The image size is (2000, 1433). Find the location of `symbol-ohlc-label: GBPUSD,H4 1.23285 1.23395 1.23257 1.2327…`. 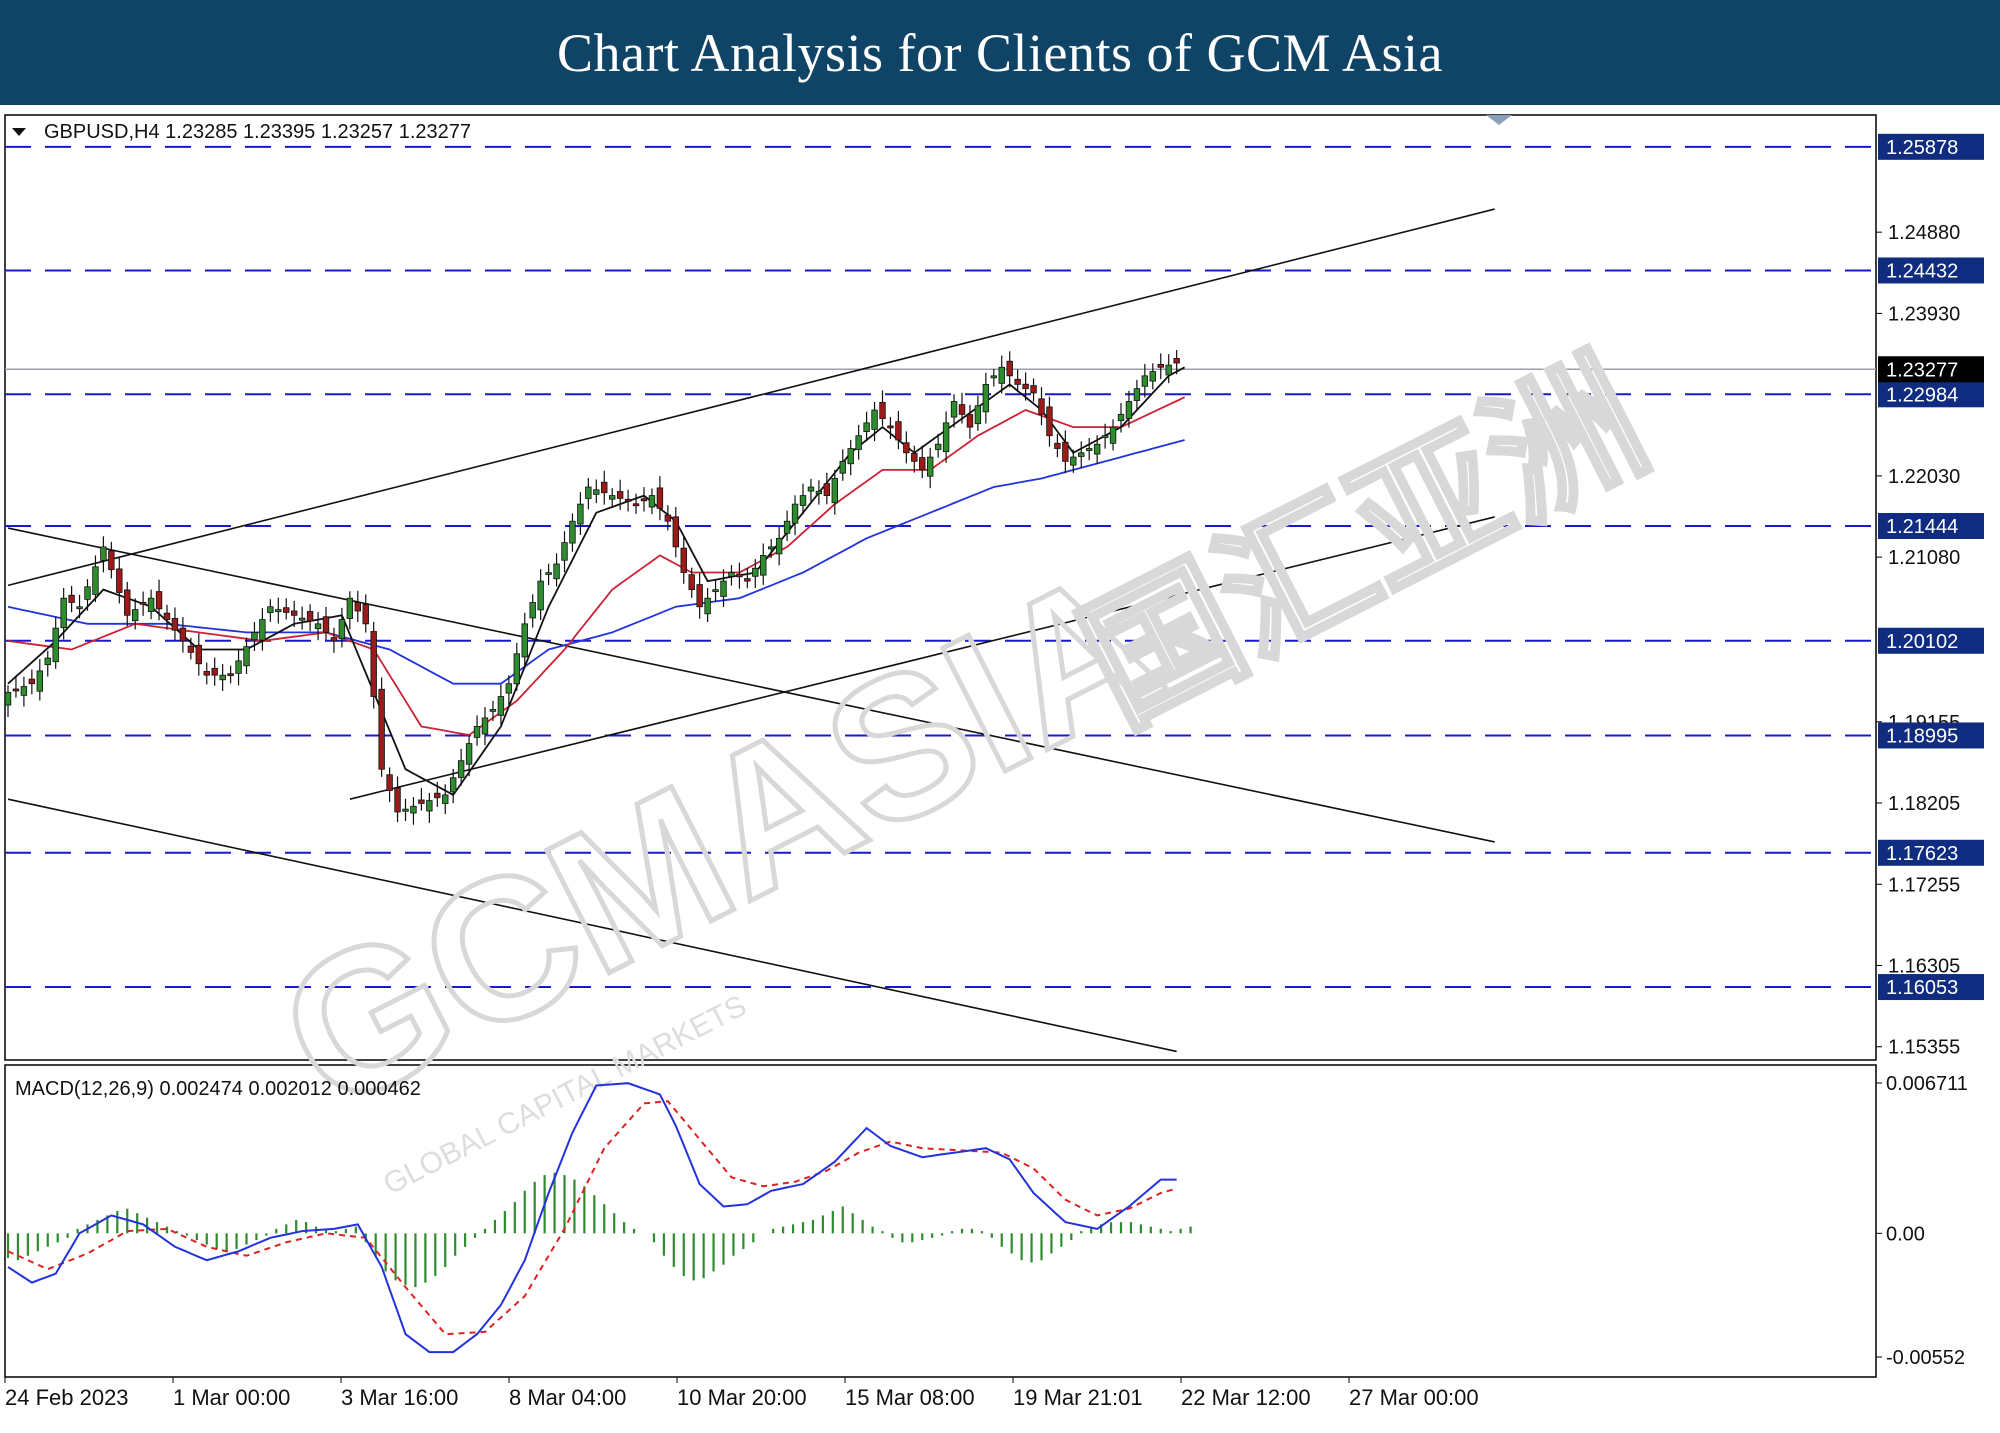

symbol-ohlc-label: GBPUSD,H4 1.23285 1.23395 1.23257 1.2327… is located at coordinates (257, 132).